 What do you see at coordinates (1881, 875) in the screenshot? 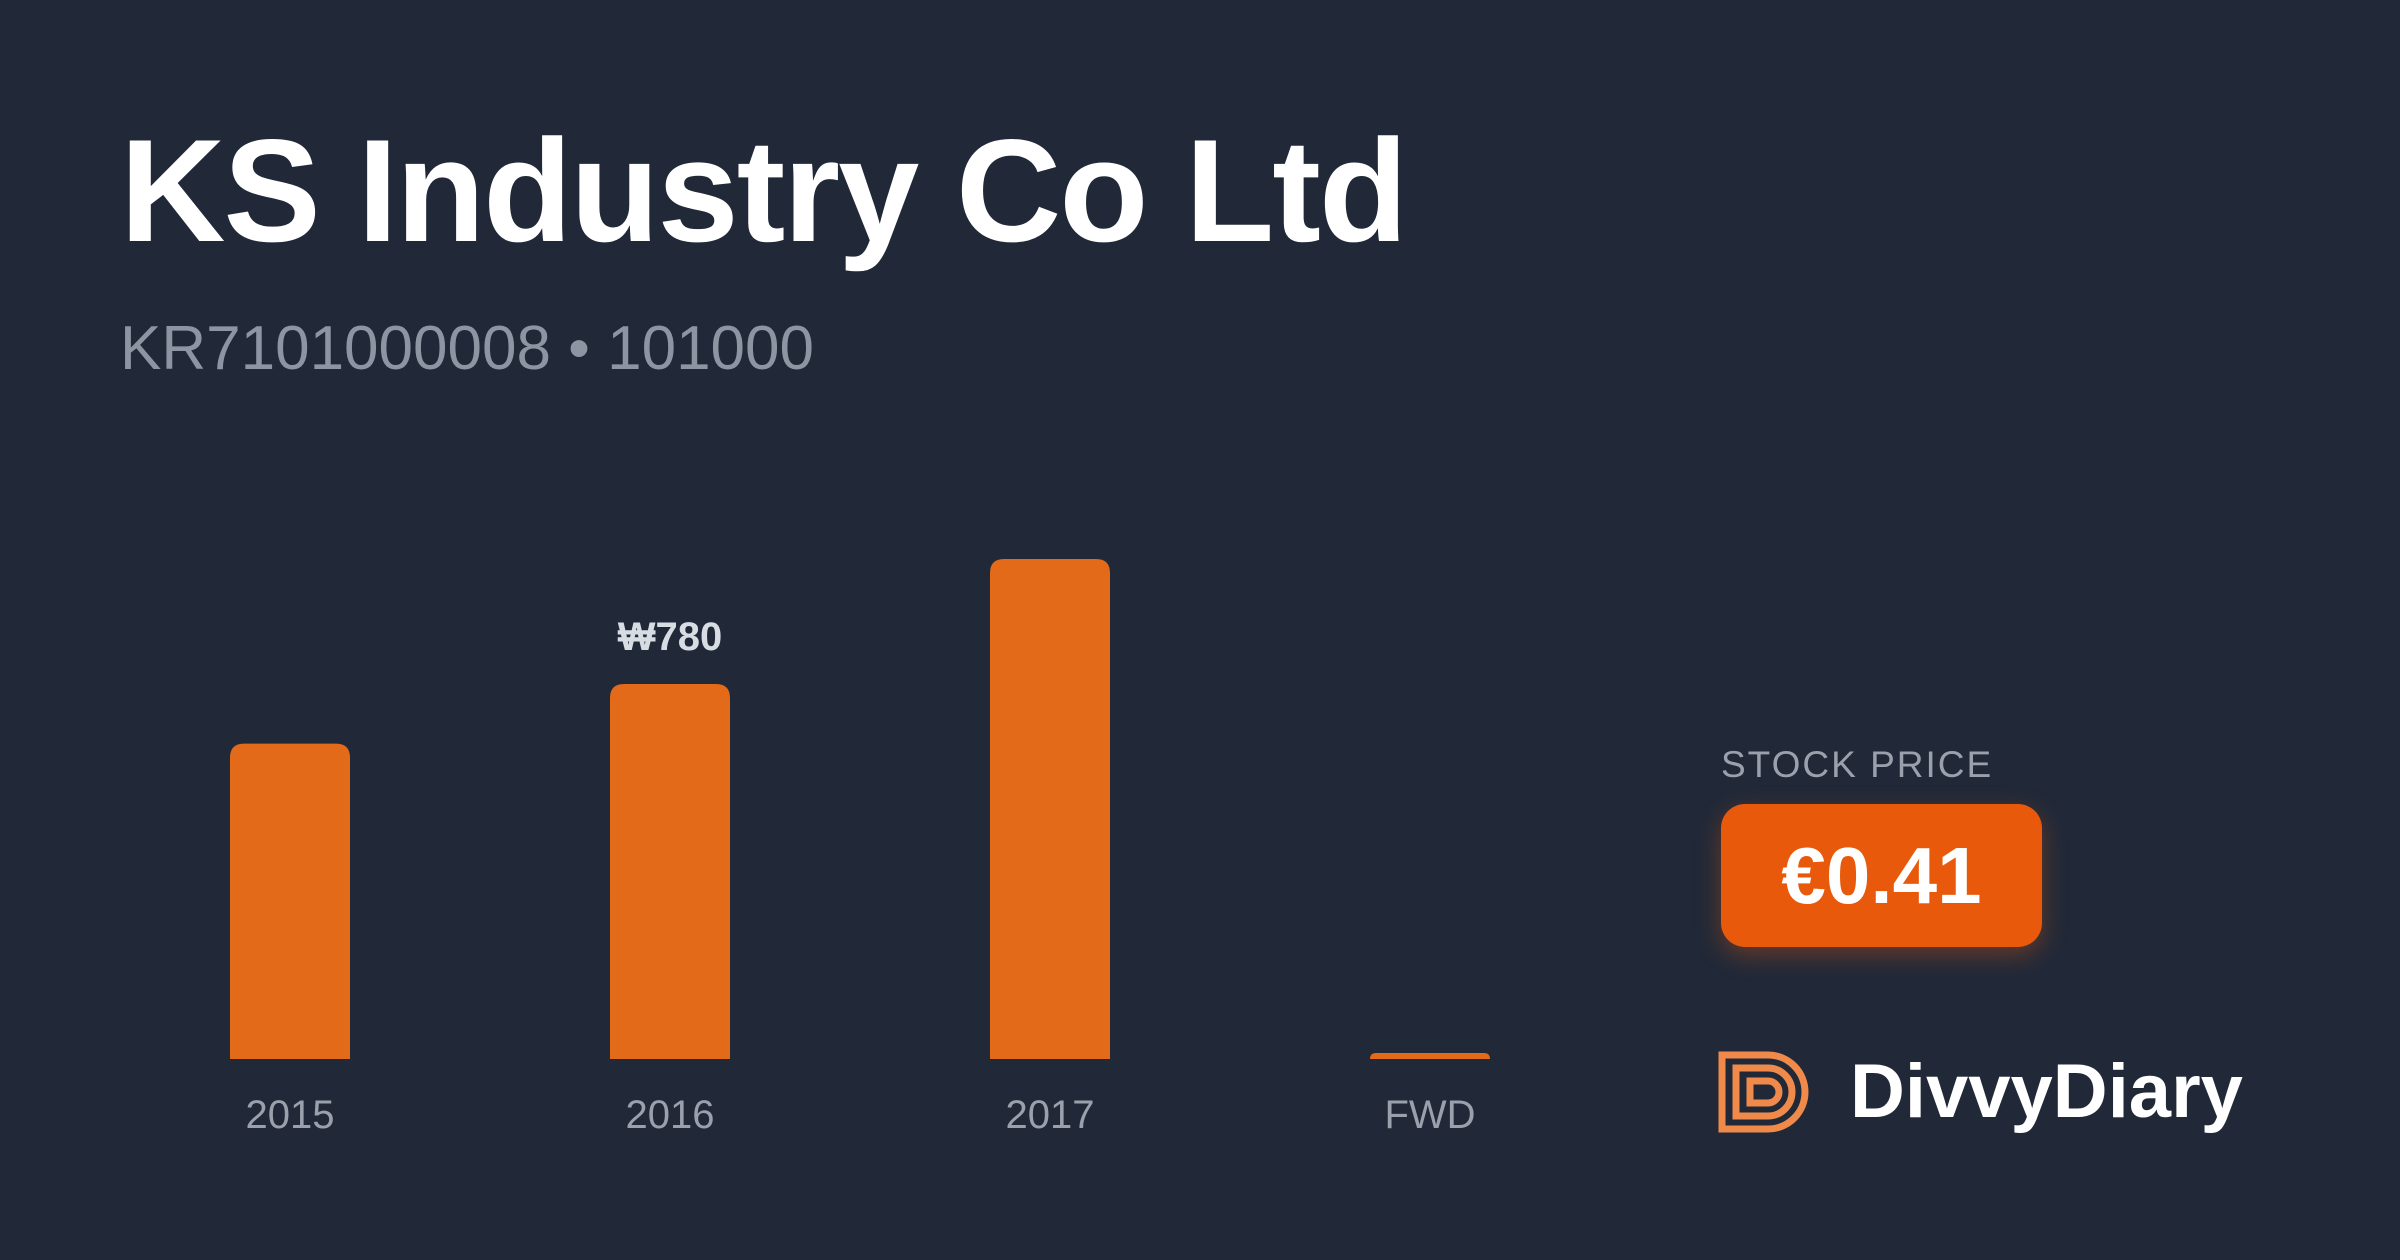
I see `stock-price-badge: €0.41` at bounding box center [1881, 875].